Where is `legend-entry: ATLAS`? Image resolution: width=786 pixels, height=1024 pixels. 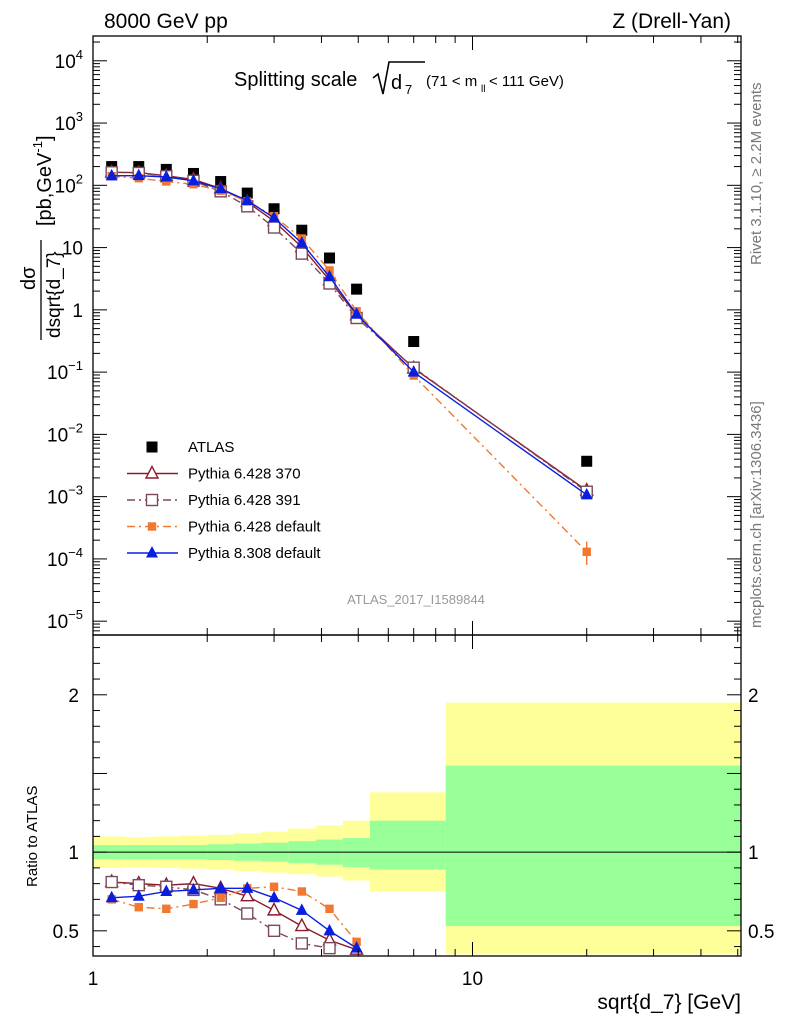 legend-entry: ATLAS is located at coordinates (190, 447).